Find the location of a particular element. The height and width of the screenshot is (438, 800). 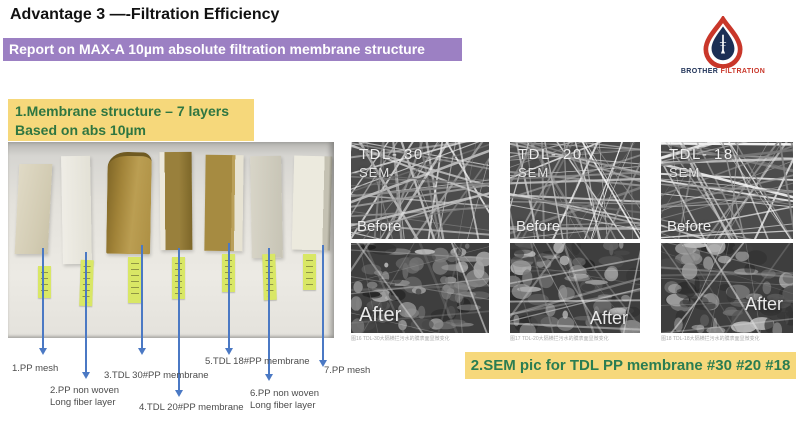

layer-label-6: 6.PP non woven Long fiber layer is located at coordinates (285, 399).